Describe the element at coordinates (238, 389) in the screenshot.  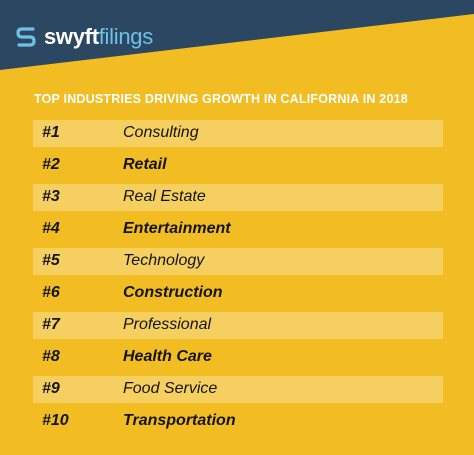
I see `list-item: #9 Food Service` at that location.